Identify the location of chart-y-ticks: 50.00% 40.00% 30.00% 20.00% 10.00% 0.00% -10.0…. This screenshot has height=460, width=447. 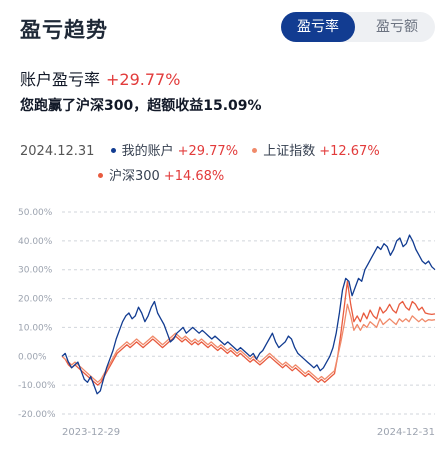
(37, 314).